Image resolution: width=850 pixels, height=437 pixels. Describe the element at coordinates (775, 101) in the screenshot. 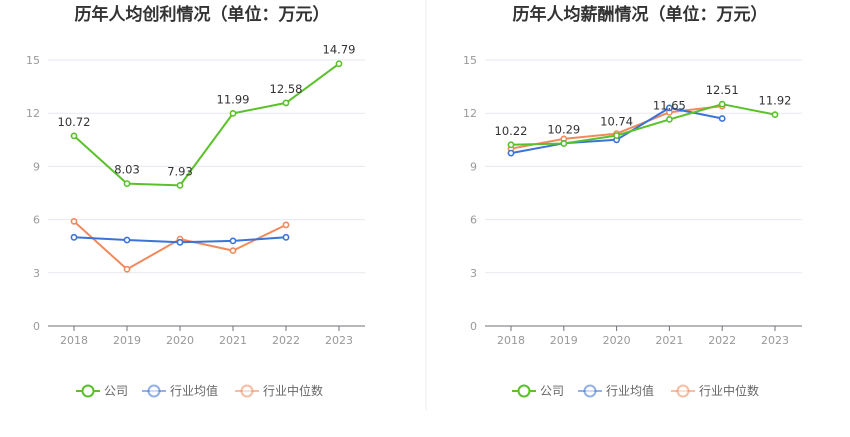

I see `data-label: 11.92` at that location.